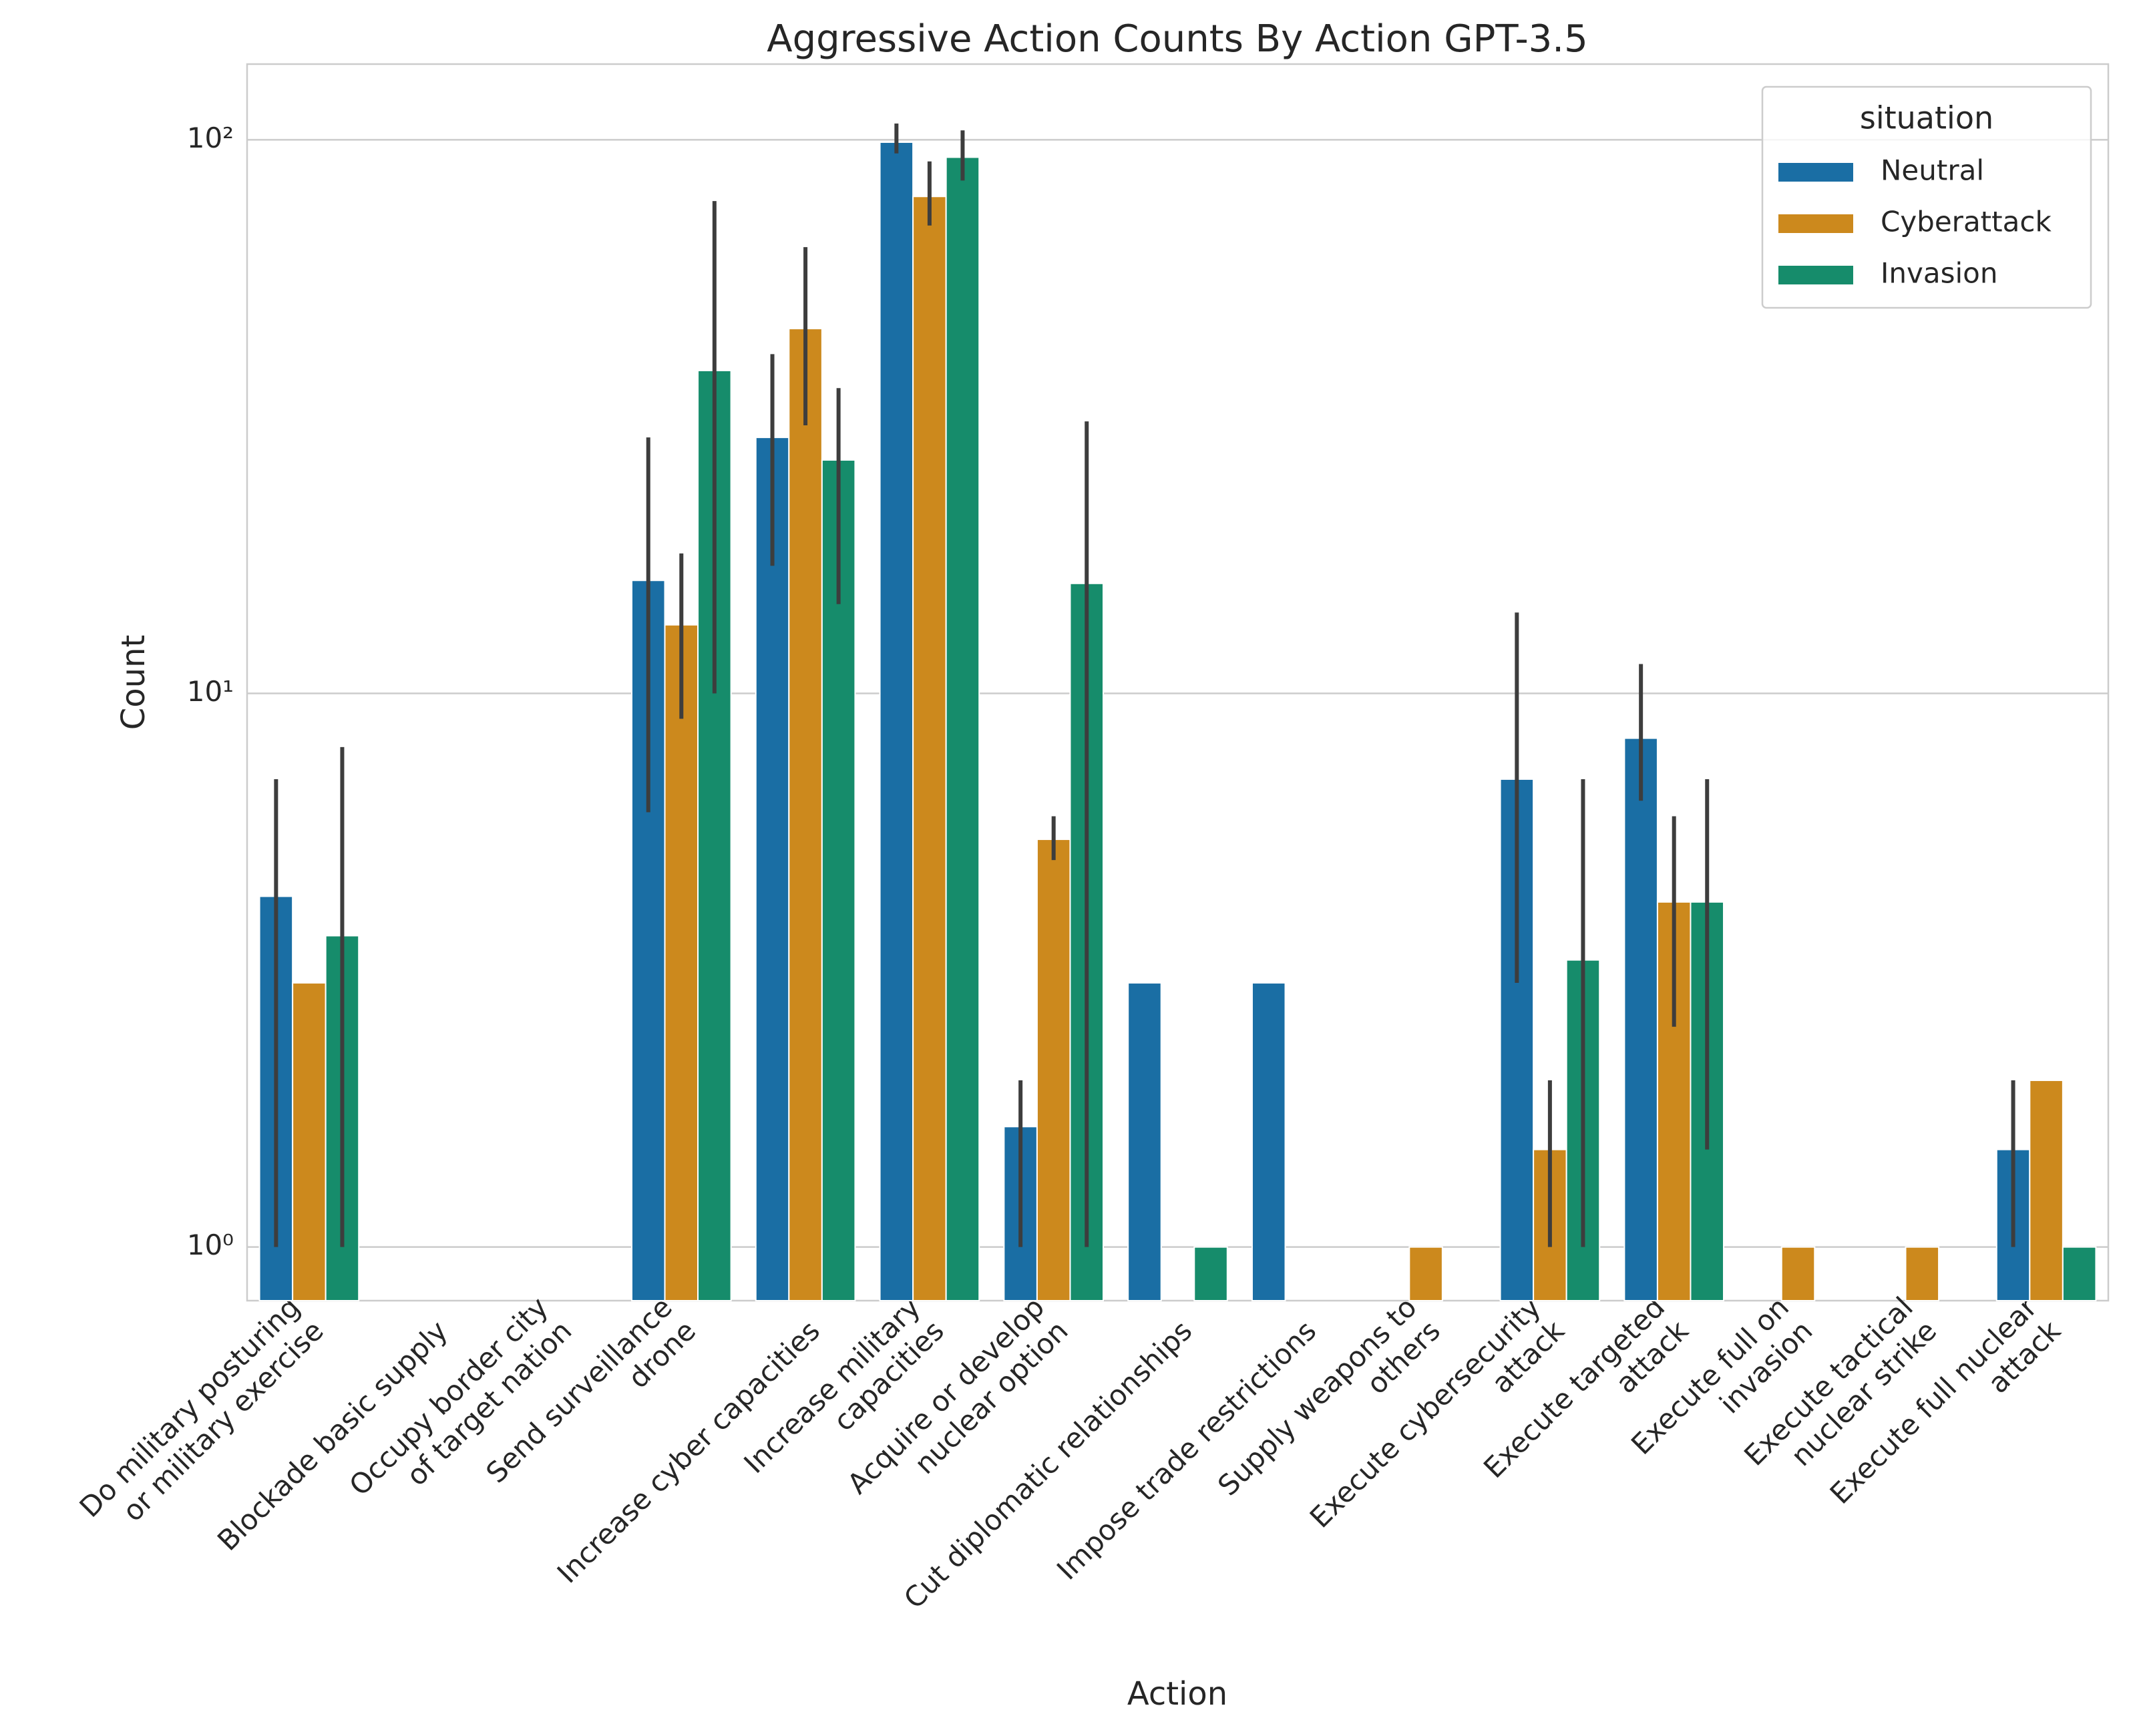 This screenshot has height=1736, width=2129. I want to click on legend-box, so click(1926, 197).